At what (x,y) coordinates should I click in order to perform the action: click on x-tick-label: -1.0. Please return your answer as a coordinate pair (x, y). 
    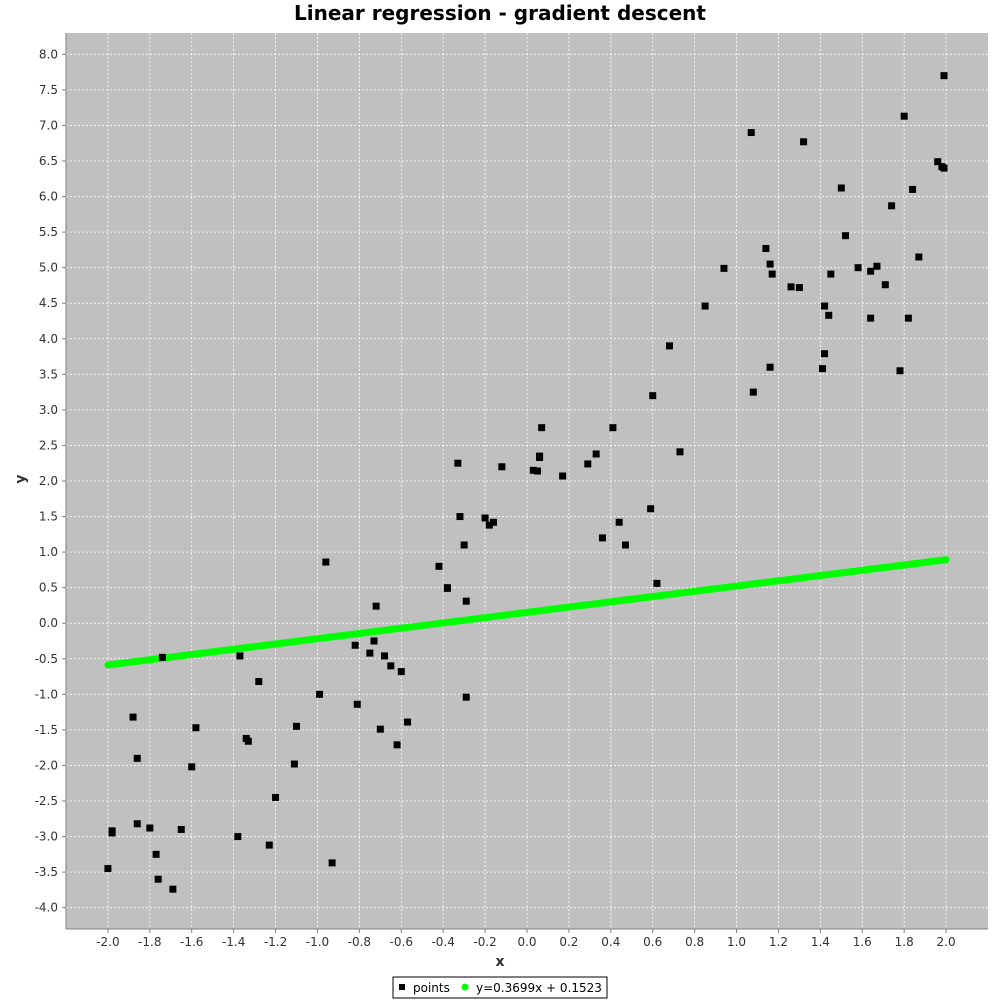
    Looking at the image, I should click on (317, 942).